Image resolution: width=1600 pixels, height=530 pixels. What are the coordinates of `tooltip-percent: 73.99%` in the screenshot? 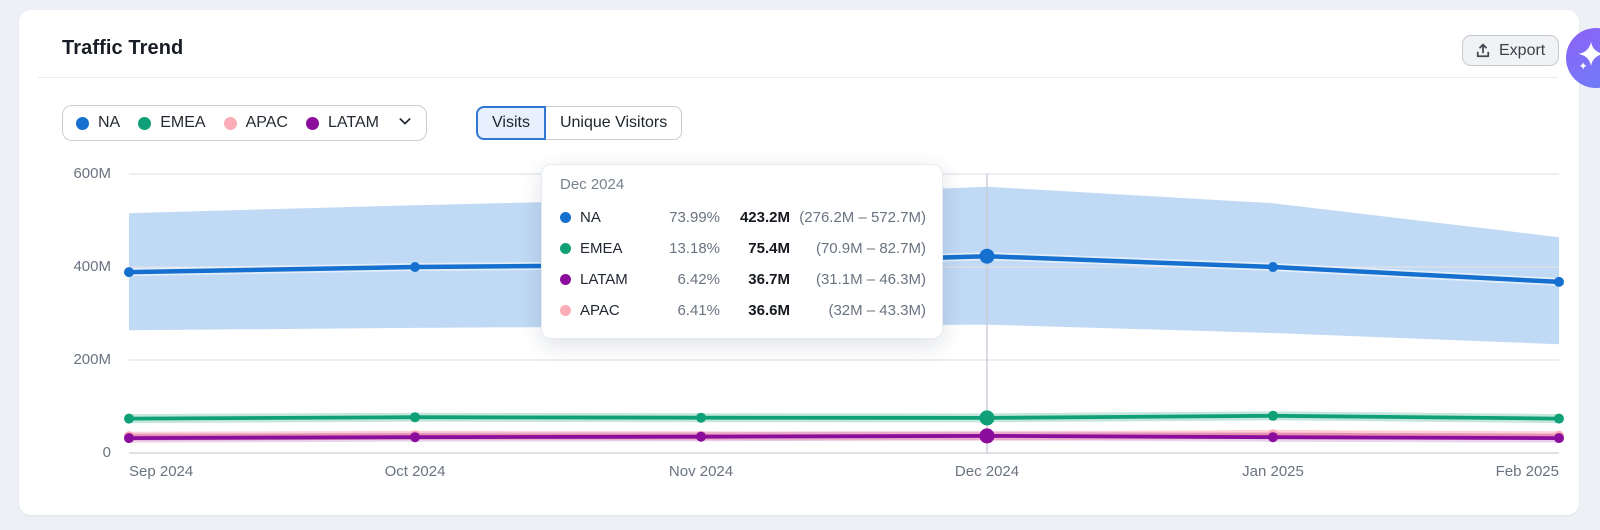 It's located at (694, 217).